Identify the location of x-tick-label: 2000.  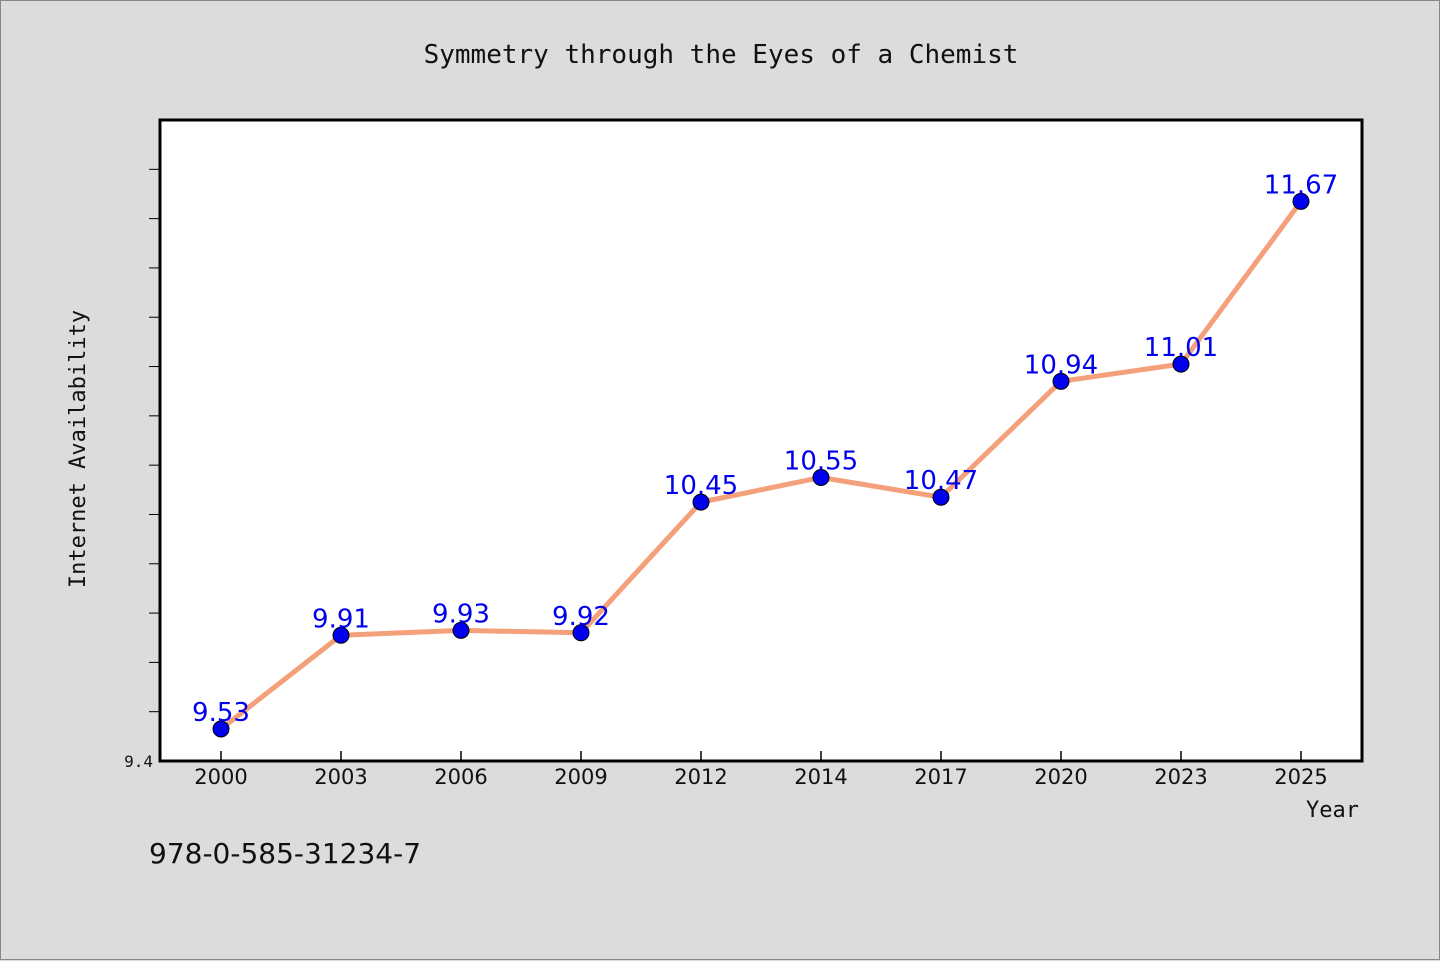
(220, 777).